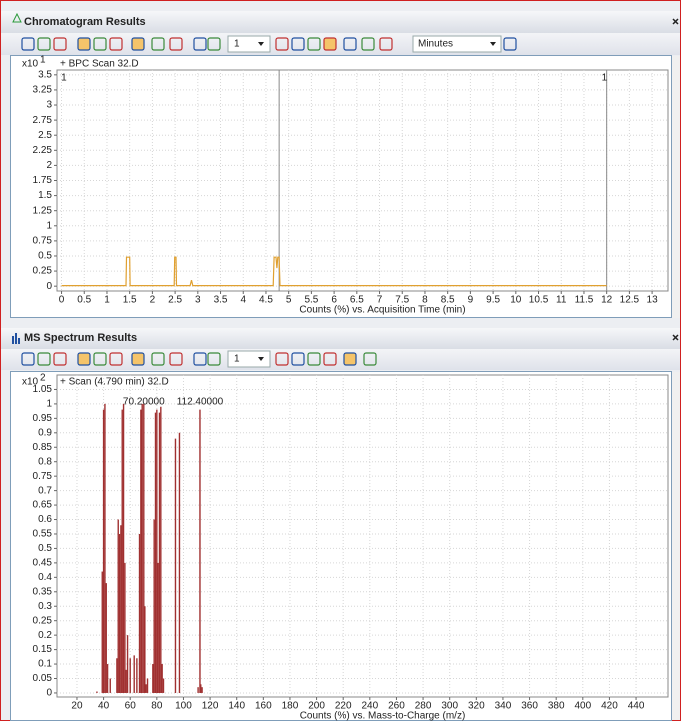  I want to click on x-tick-label: 5.5, so click(311, 300).